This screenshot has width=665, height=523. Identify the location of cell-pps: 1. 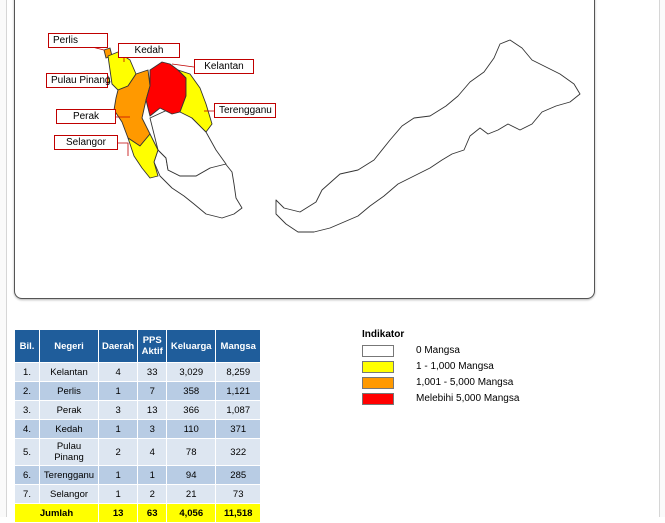
(152, 475).